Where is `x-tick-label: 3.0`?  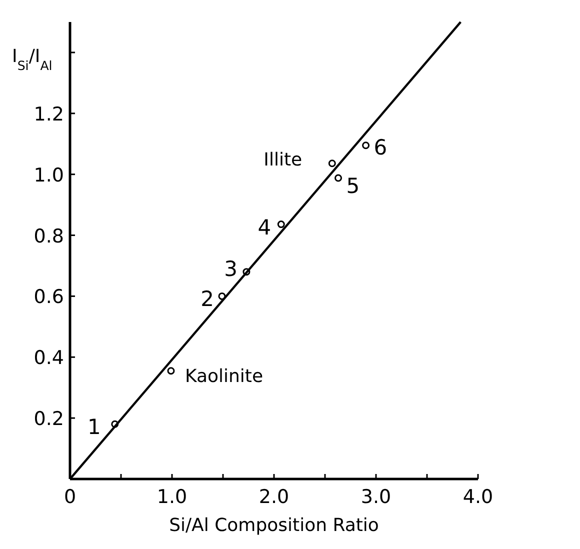
x-tick-label: 3.0 is located at coordinates (376, 497).